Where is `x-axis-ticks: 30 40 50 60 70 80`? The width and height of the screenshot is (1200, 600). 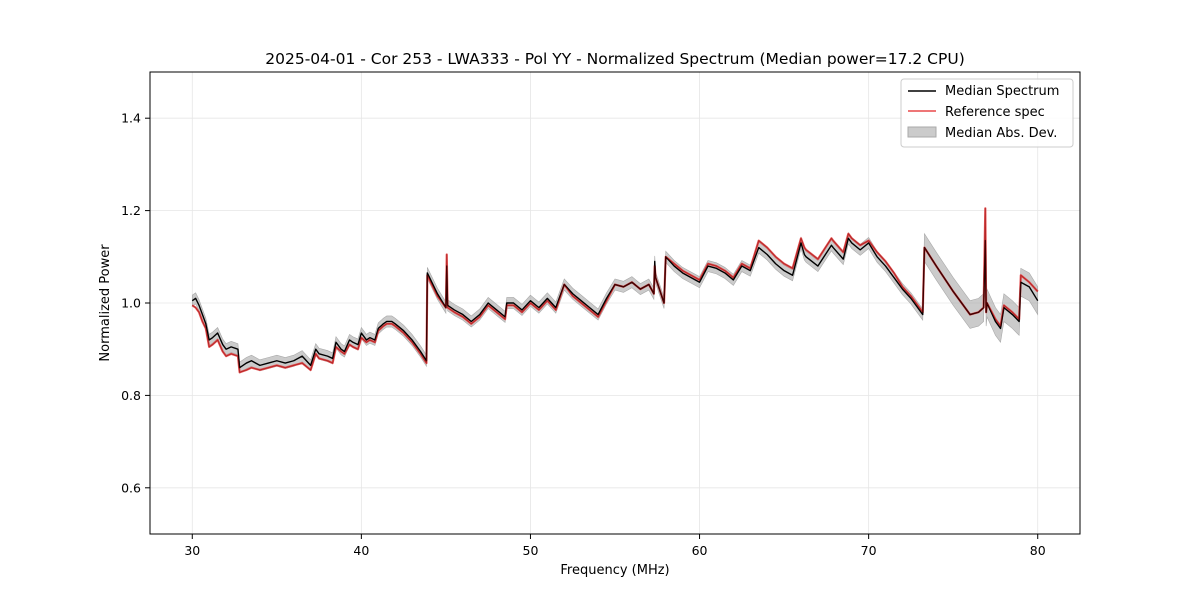 x-axis-ticks: 30 40 50 60 70 80 is located at coordinates (615, 546).